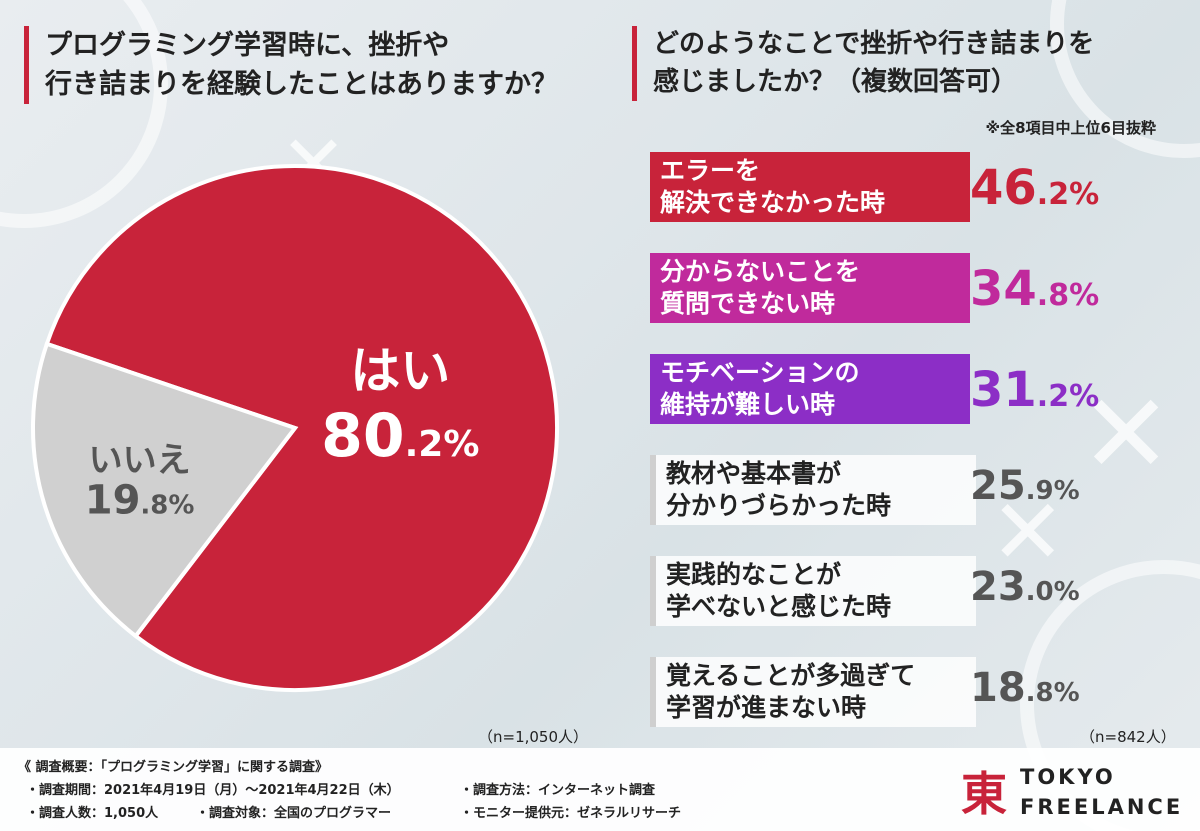  Describe the element at coordinates (558, 790) in the screenshot. I see `survey-method: ・調査方法：インターネット調査` at that location.